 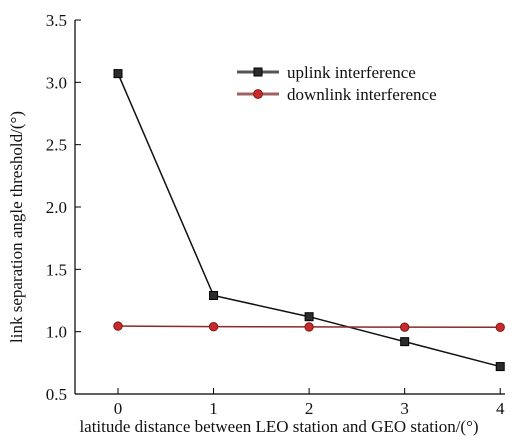 What do you see at coordinates (56, 394) in the screenshot?
I see `y-tick-label: 0.5` at bounding box center [56, 394].